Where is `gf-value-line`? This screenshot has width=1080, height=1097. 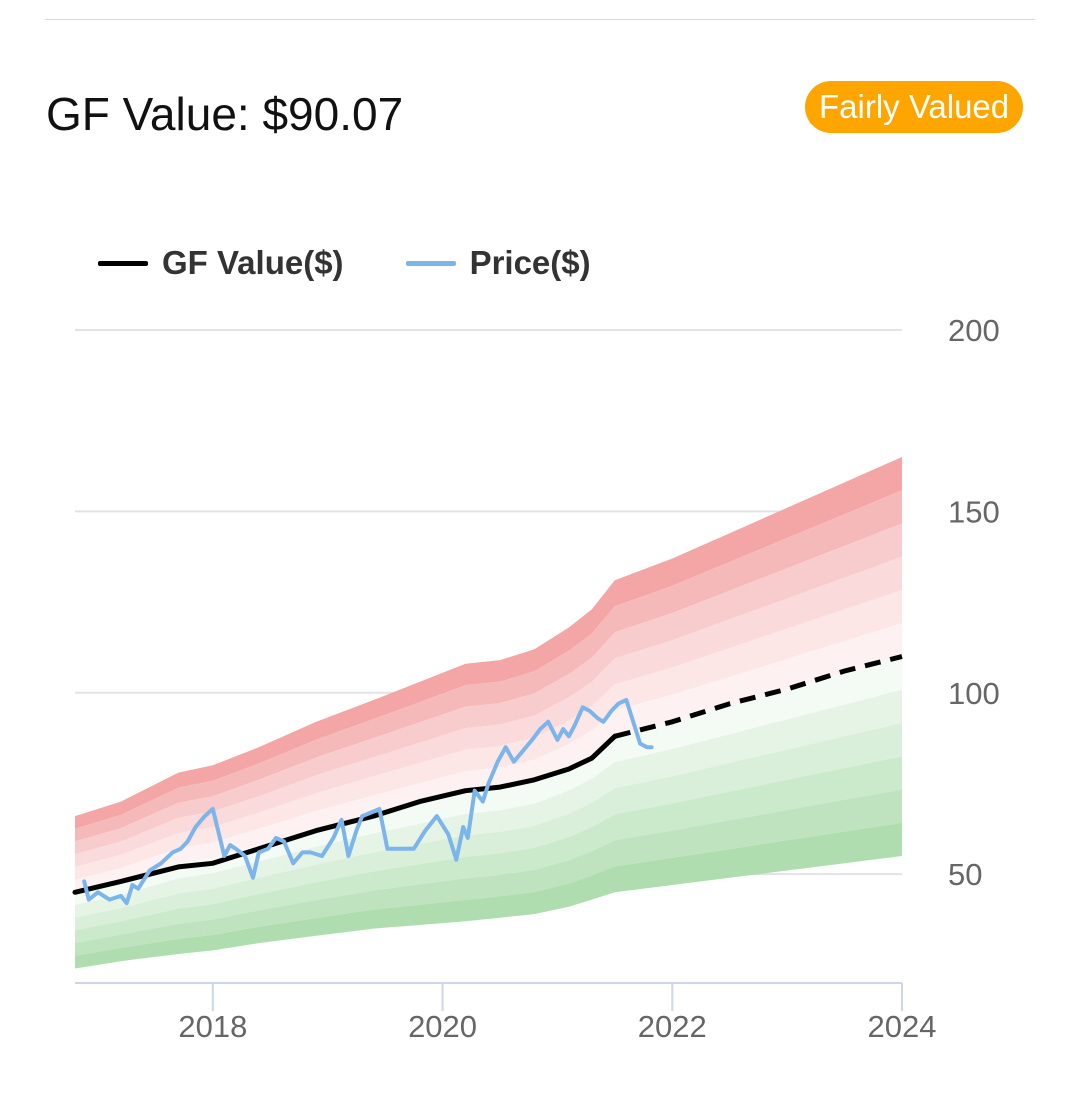 gf-value-line is located at coordinates (345, 814).